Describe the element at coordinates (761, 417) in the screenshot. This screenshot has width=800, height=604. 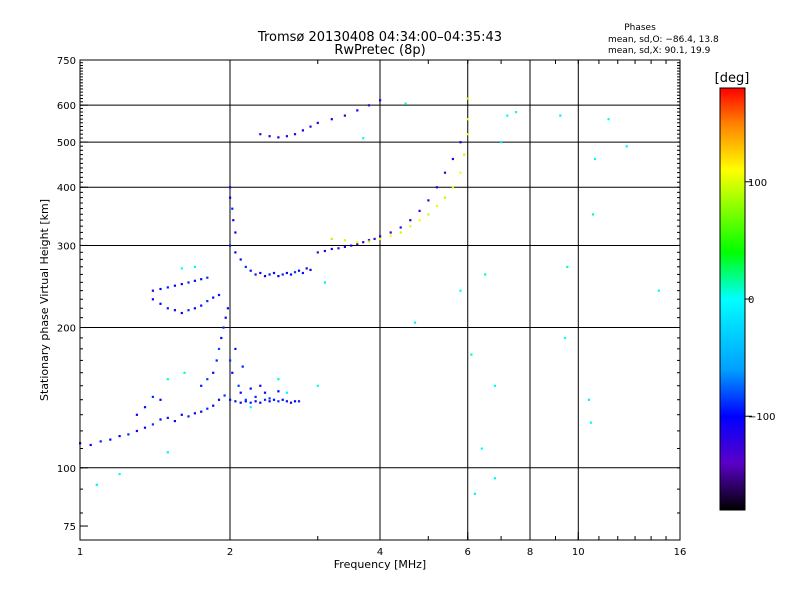
I see `colorbar-tick-label: −100` at that location.